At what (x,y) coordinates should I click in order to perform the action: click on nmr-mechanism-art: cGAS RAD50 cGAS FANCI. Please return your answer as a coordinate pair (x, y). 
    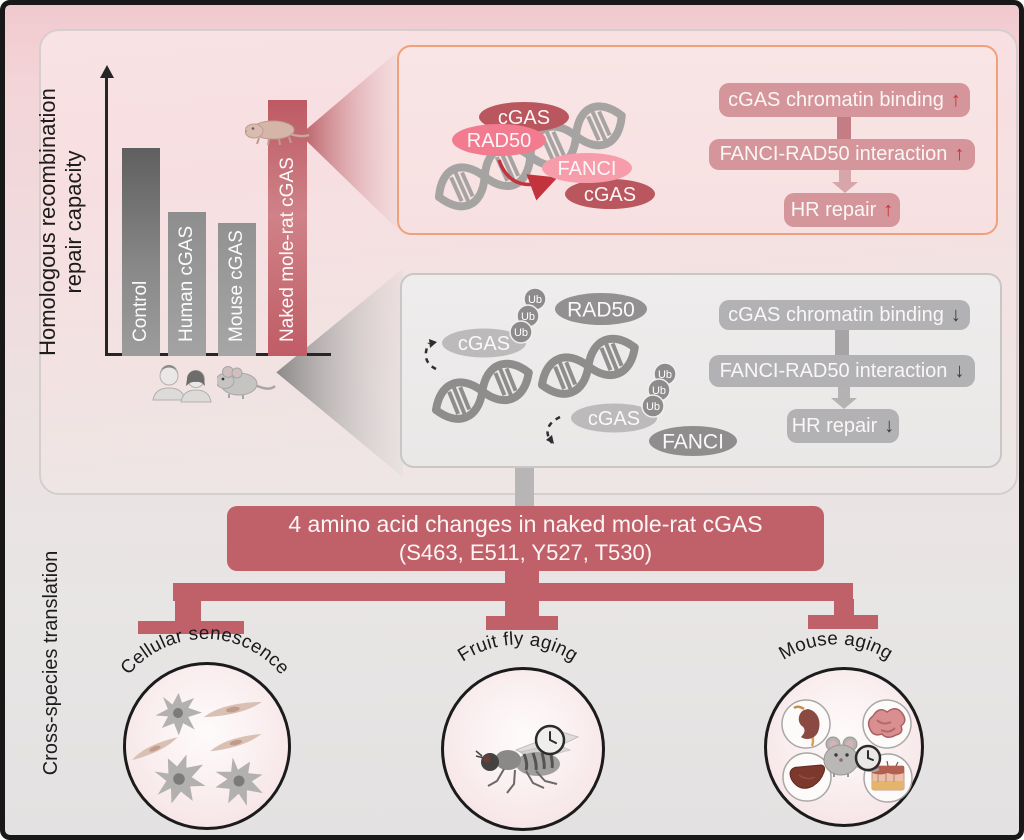
    Looking at the image, I should click on (545, 156).